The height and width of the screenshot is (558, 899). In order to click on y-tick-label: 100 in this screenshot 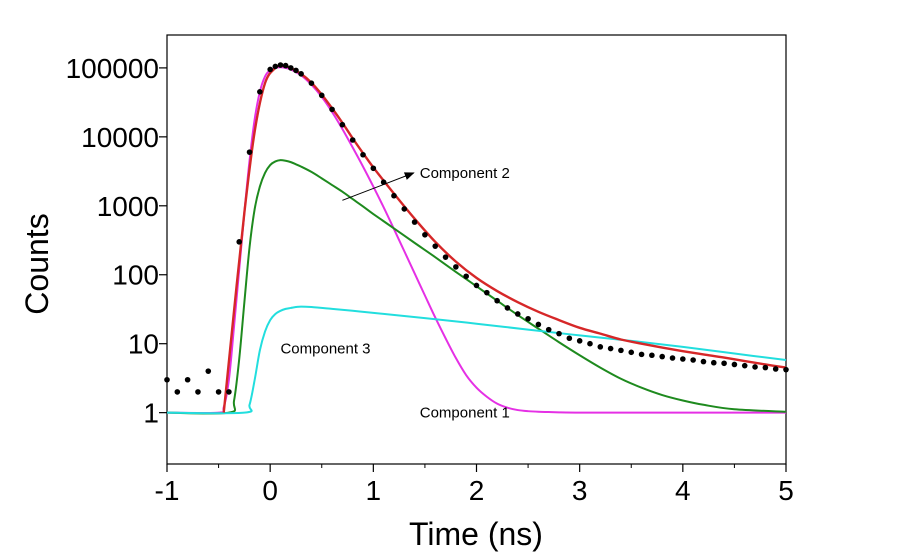, I will do `click(135, 275)`.